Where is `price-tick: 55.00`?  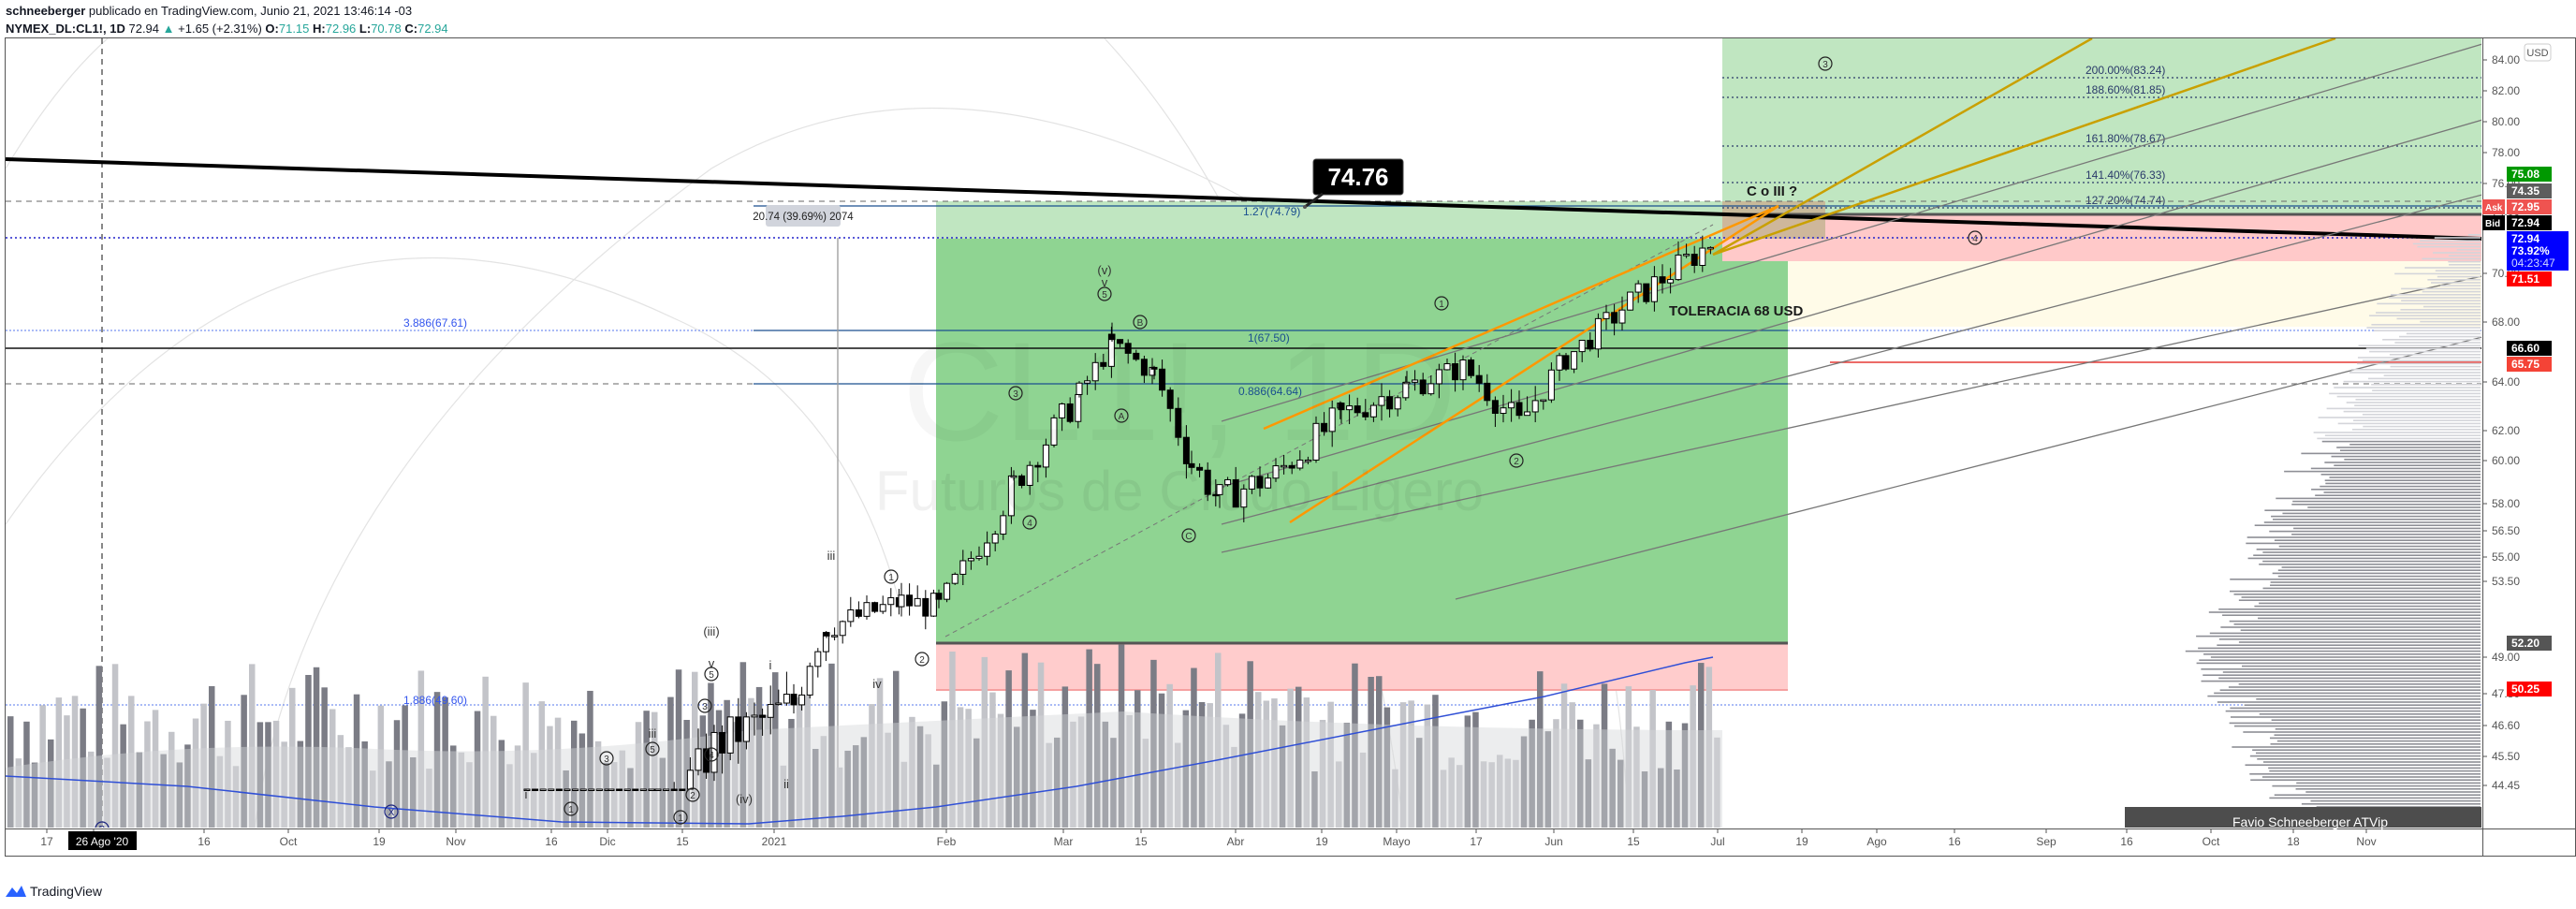
price-tick: 55.00 is located at coordinates (2506, 557).